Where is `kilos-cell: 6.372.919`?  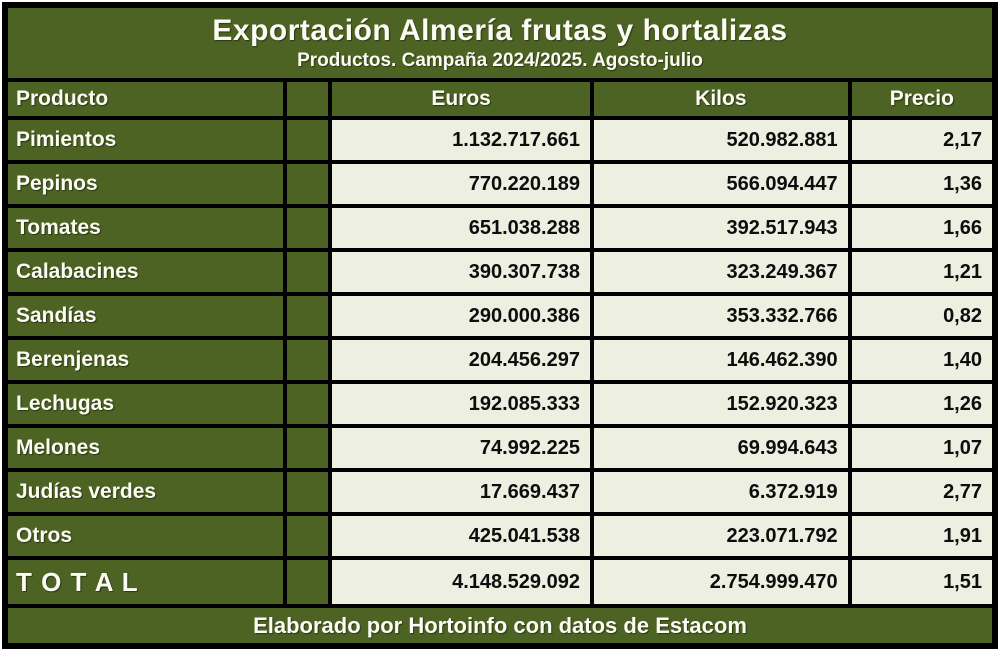 kilos-cell: 6.372.919 is located at coordinates (720, 492).